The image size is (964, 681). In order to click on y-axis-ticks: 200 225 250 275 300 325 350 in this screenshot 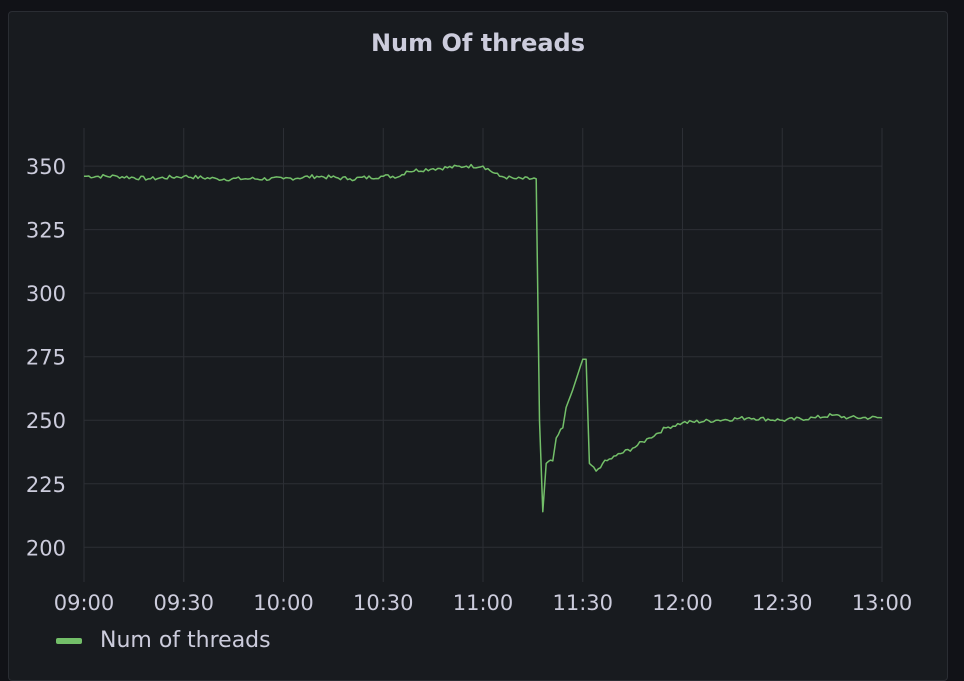, I will do `click(46, 357)`.